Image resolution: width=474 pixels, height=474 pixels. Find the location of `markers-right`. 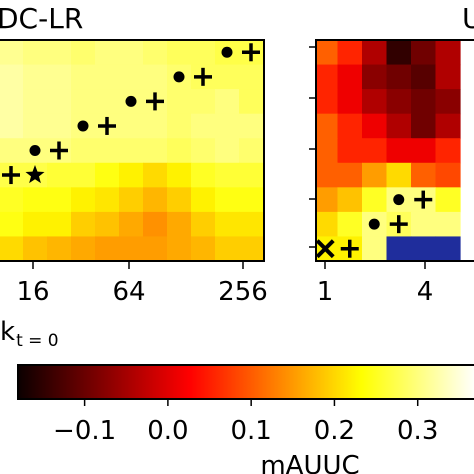

markers-right is located at coordinates (374, 224).